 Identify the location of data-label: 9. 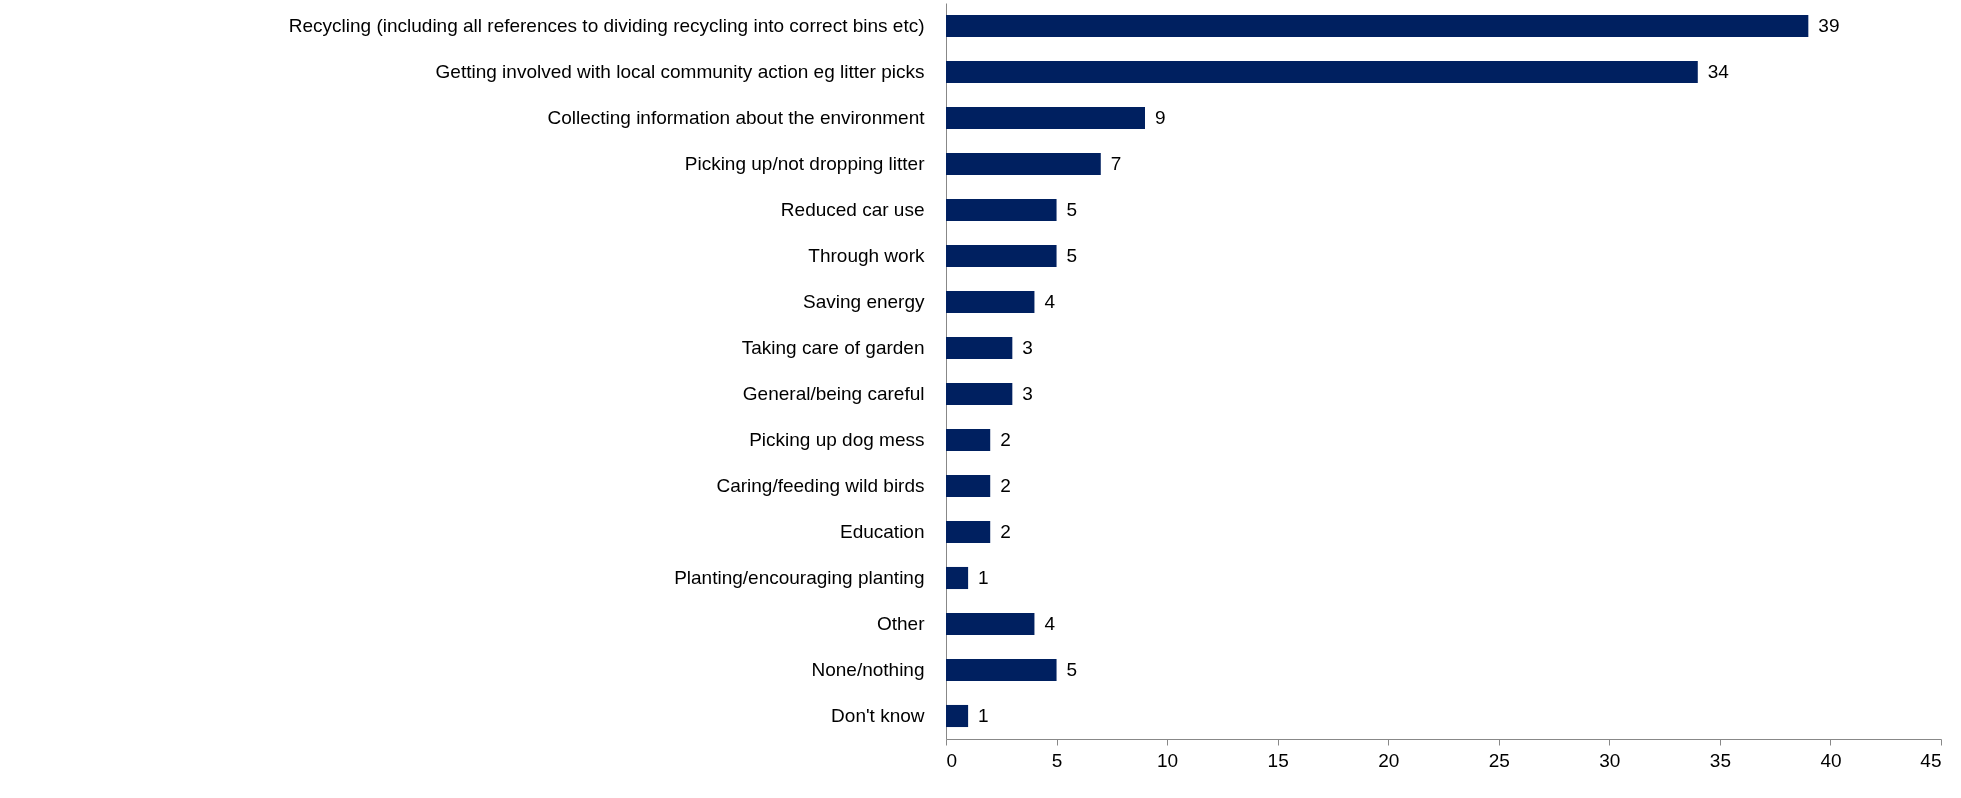
(1160, 117).